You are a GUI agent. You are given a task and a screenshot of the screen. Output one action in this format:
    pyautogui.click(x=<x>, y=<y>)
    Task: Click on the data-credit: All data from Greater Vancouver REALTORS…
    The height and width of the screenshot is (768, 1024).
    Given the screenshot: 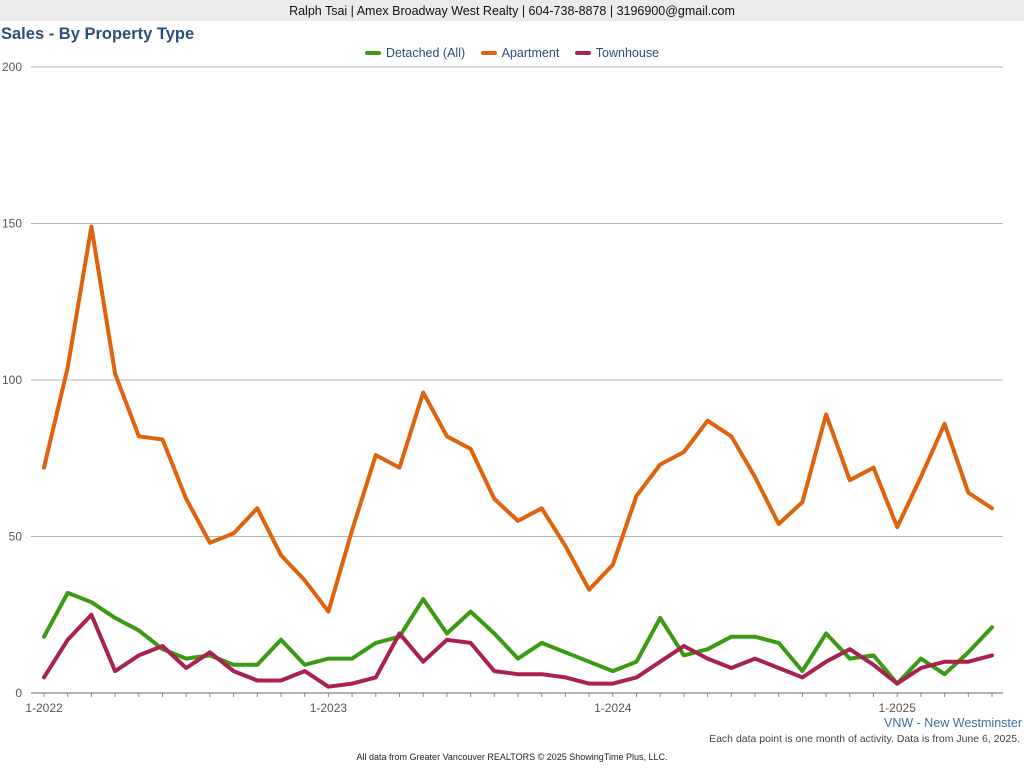 What is the action you would take?
    pyautogui.click(x=512, y=757)
    